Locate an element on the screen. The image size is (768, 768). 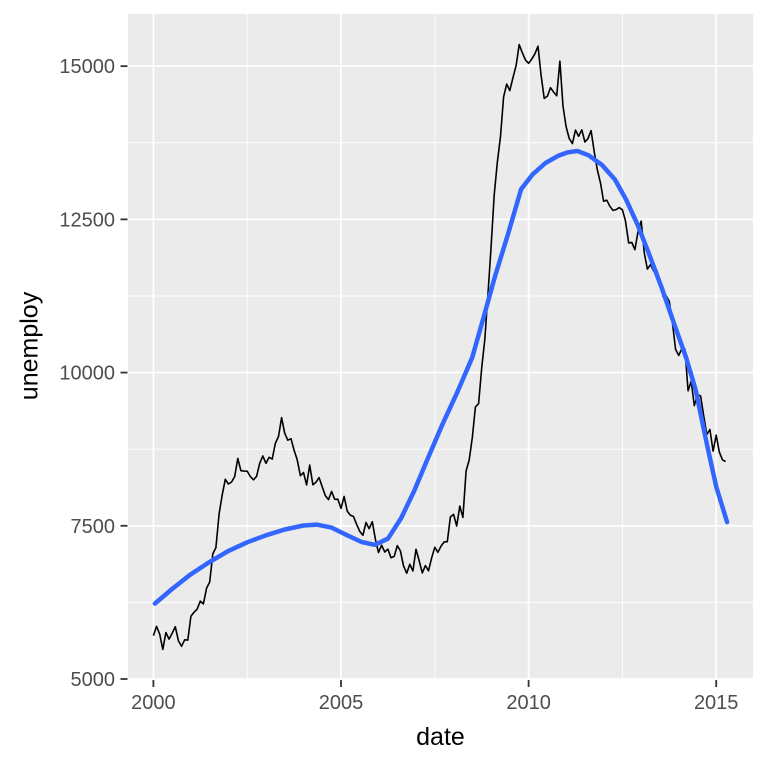
y-tick-label: 12500 is located at coordinates (87, 220).